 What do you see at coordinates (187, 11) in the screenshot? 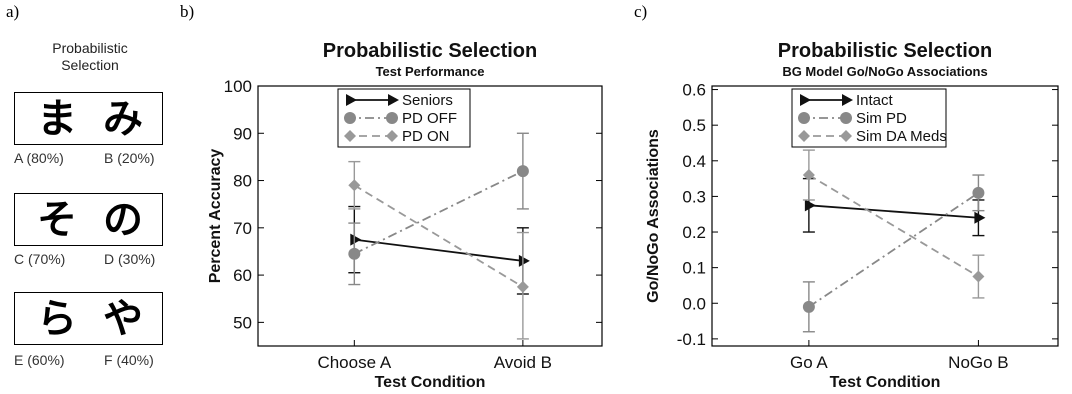
I see `panel-b-letter: b)` at bounding box center [187, 11].